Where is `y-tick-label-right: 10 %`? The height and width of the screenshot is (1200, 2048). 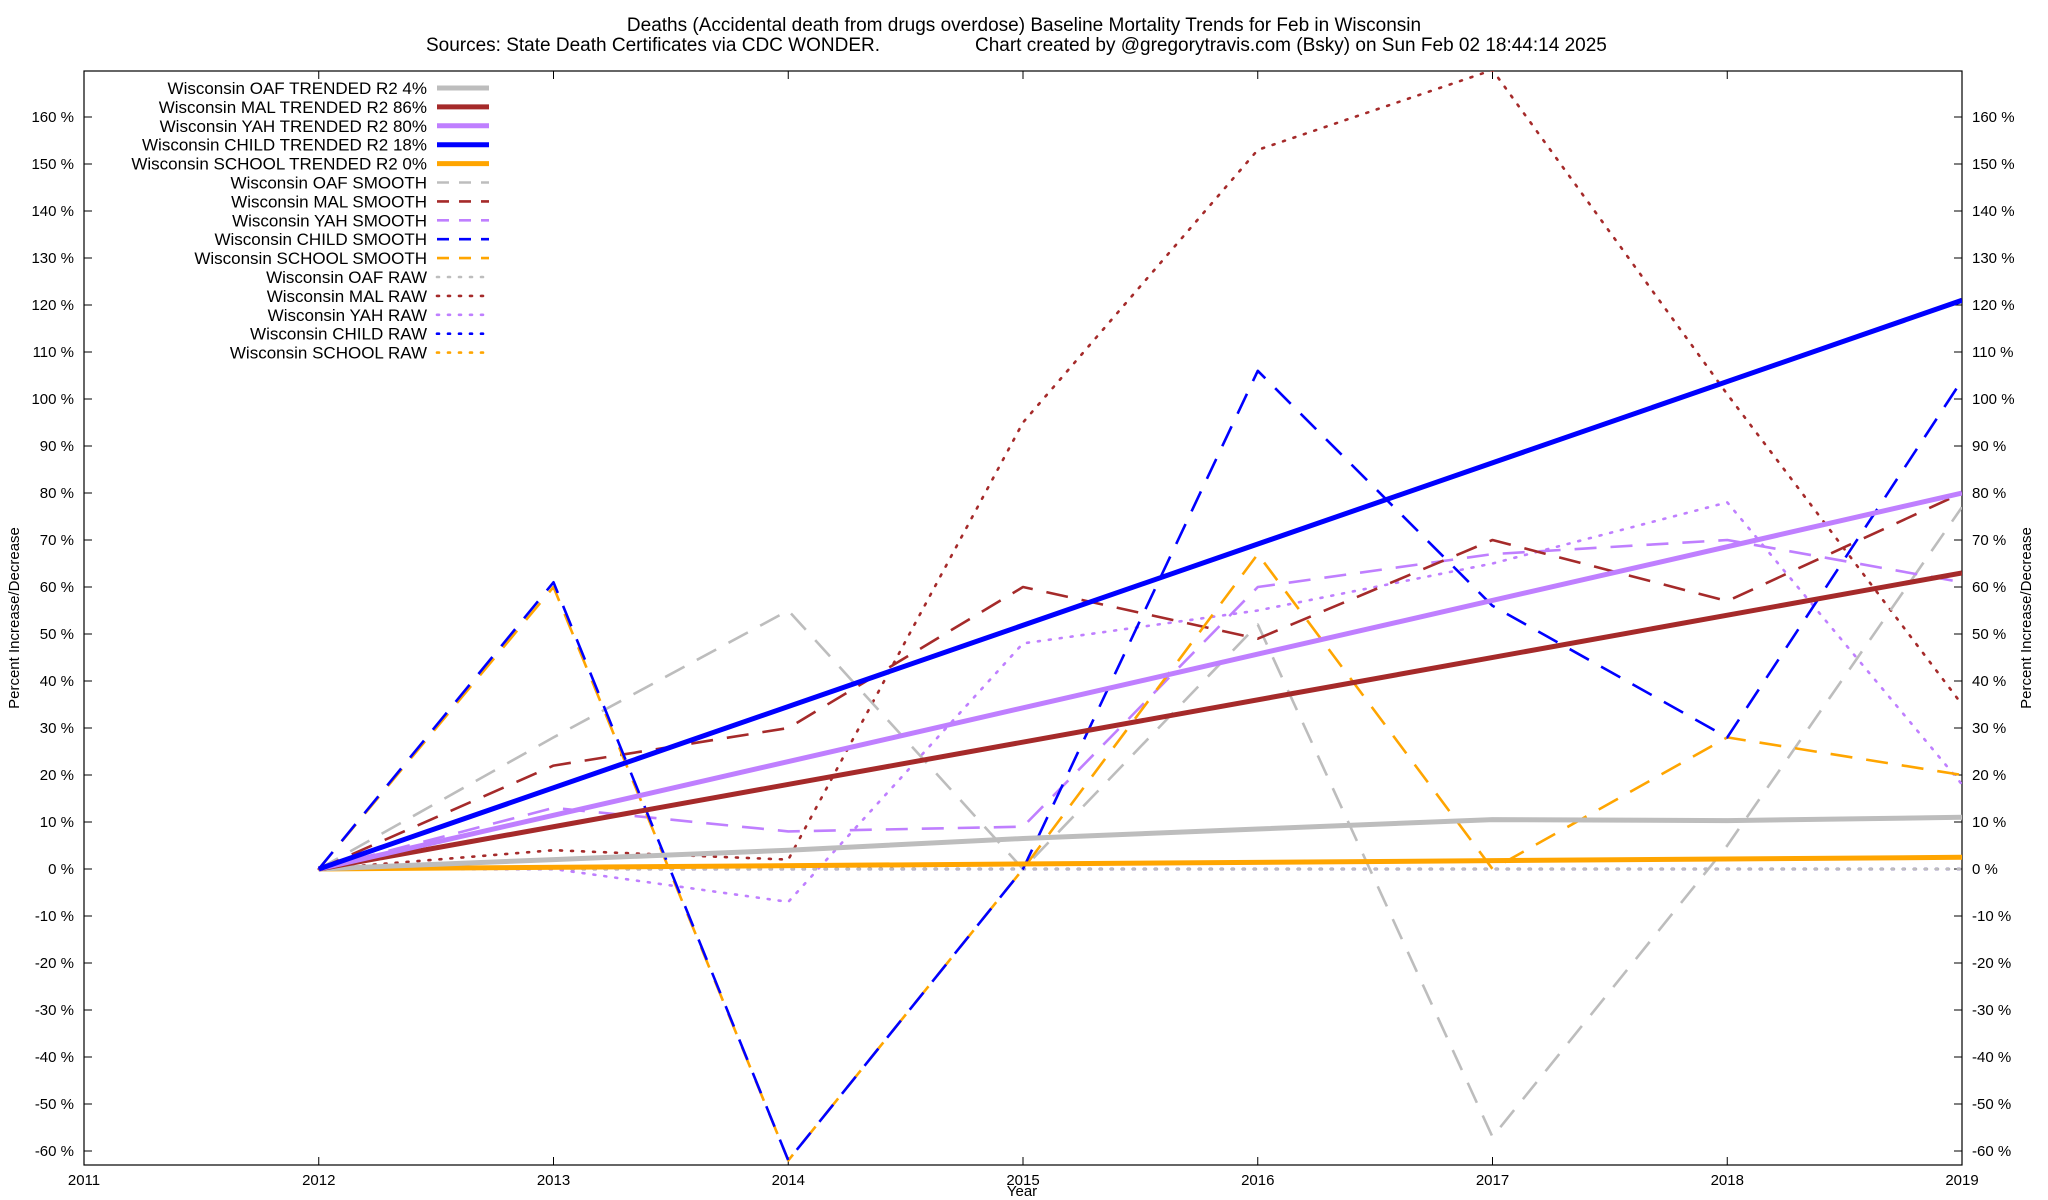 y-tick-label-right: 10 % is located at coordinates (1989, 822).